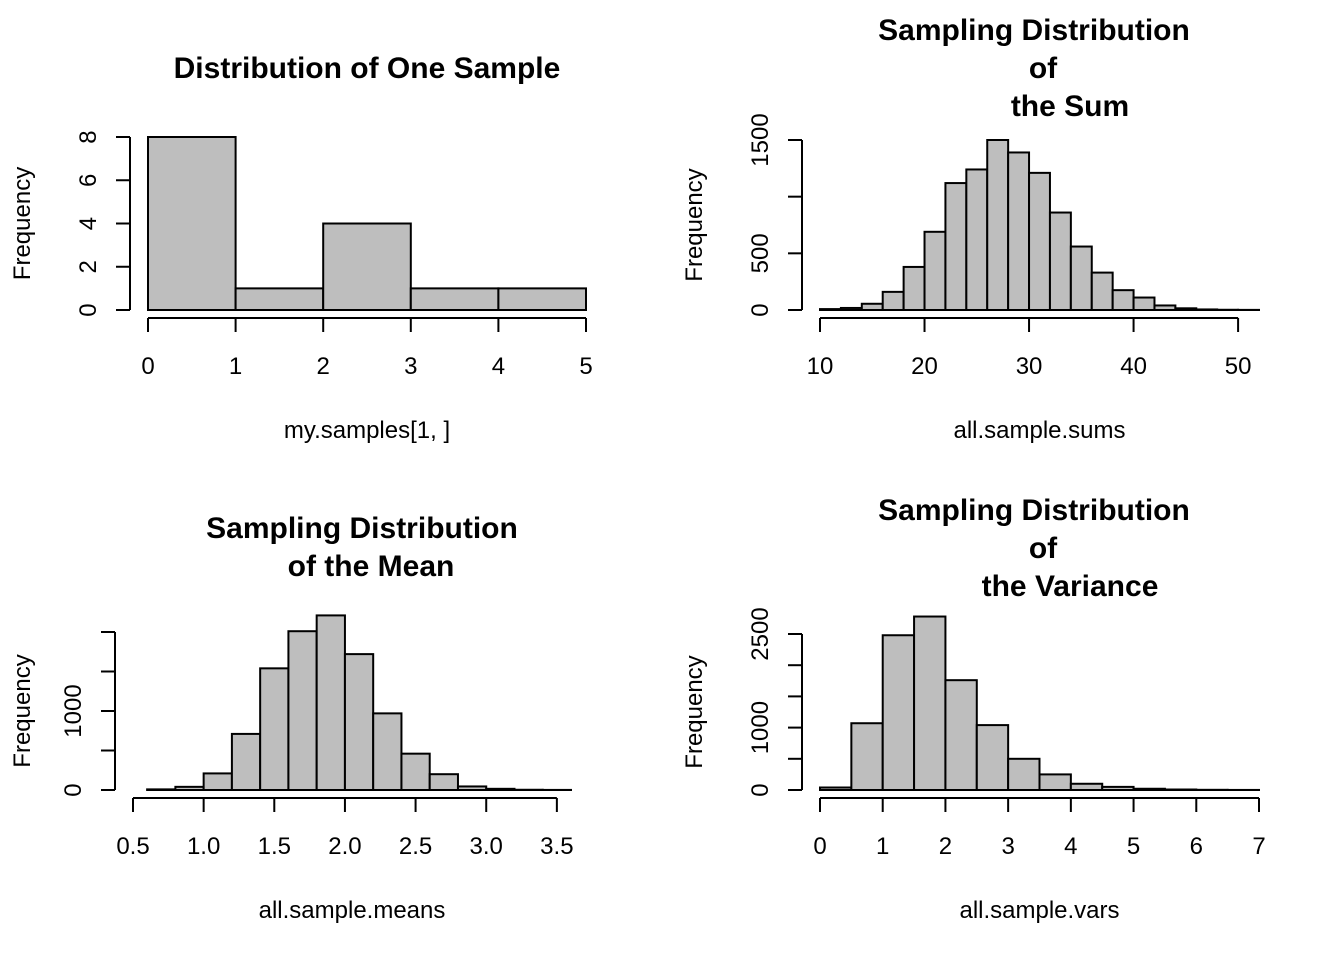  What do you see at coordinates (1238, 366) in the screenshot?
I see `x-tick-label: 50` at bounding box center [1238, 366].